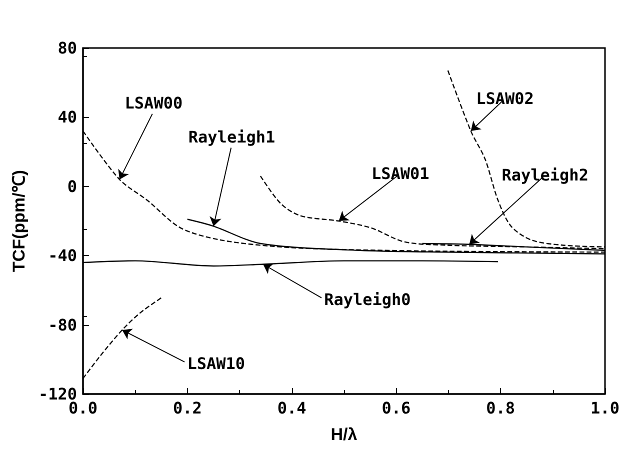 The width and height of the screenshot is (623, 449). Describe the element at coordinates (400, 174) in the screenshot. I see `text: LSAW01` at that location.